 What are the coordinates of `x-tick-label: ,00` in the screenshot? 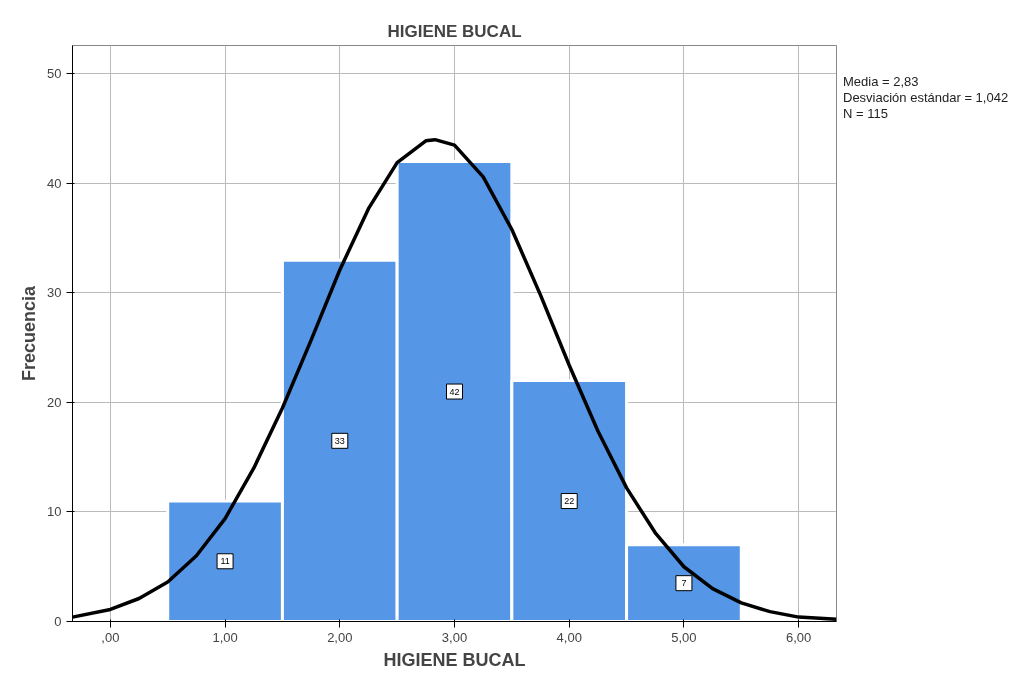 It's located at (110, 637).